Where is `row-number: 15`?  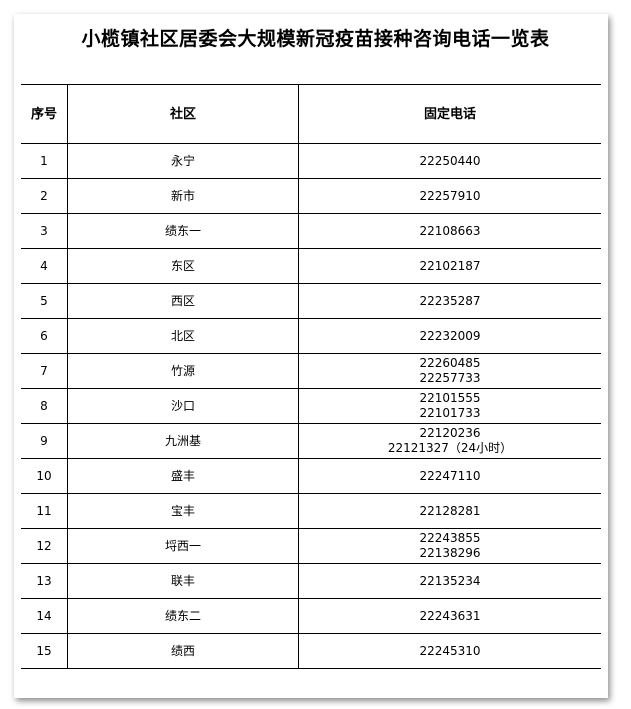 row-number: 15 is located at coordinates (44, 651).